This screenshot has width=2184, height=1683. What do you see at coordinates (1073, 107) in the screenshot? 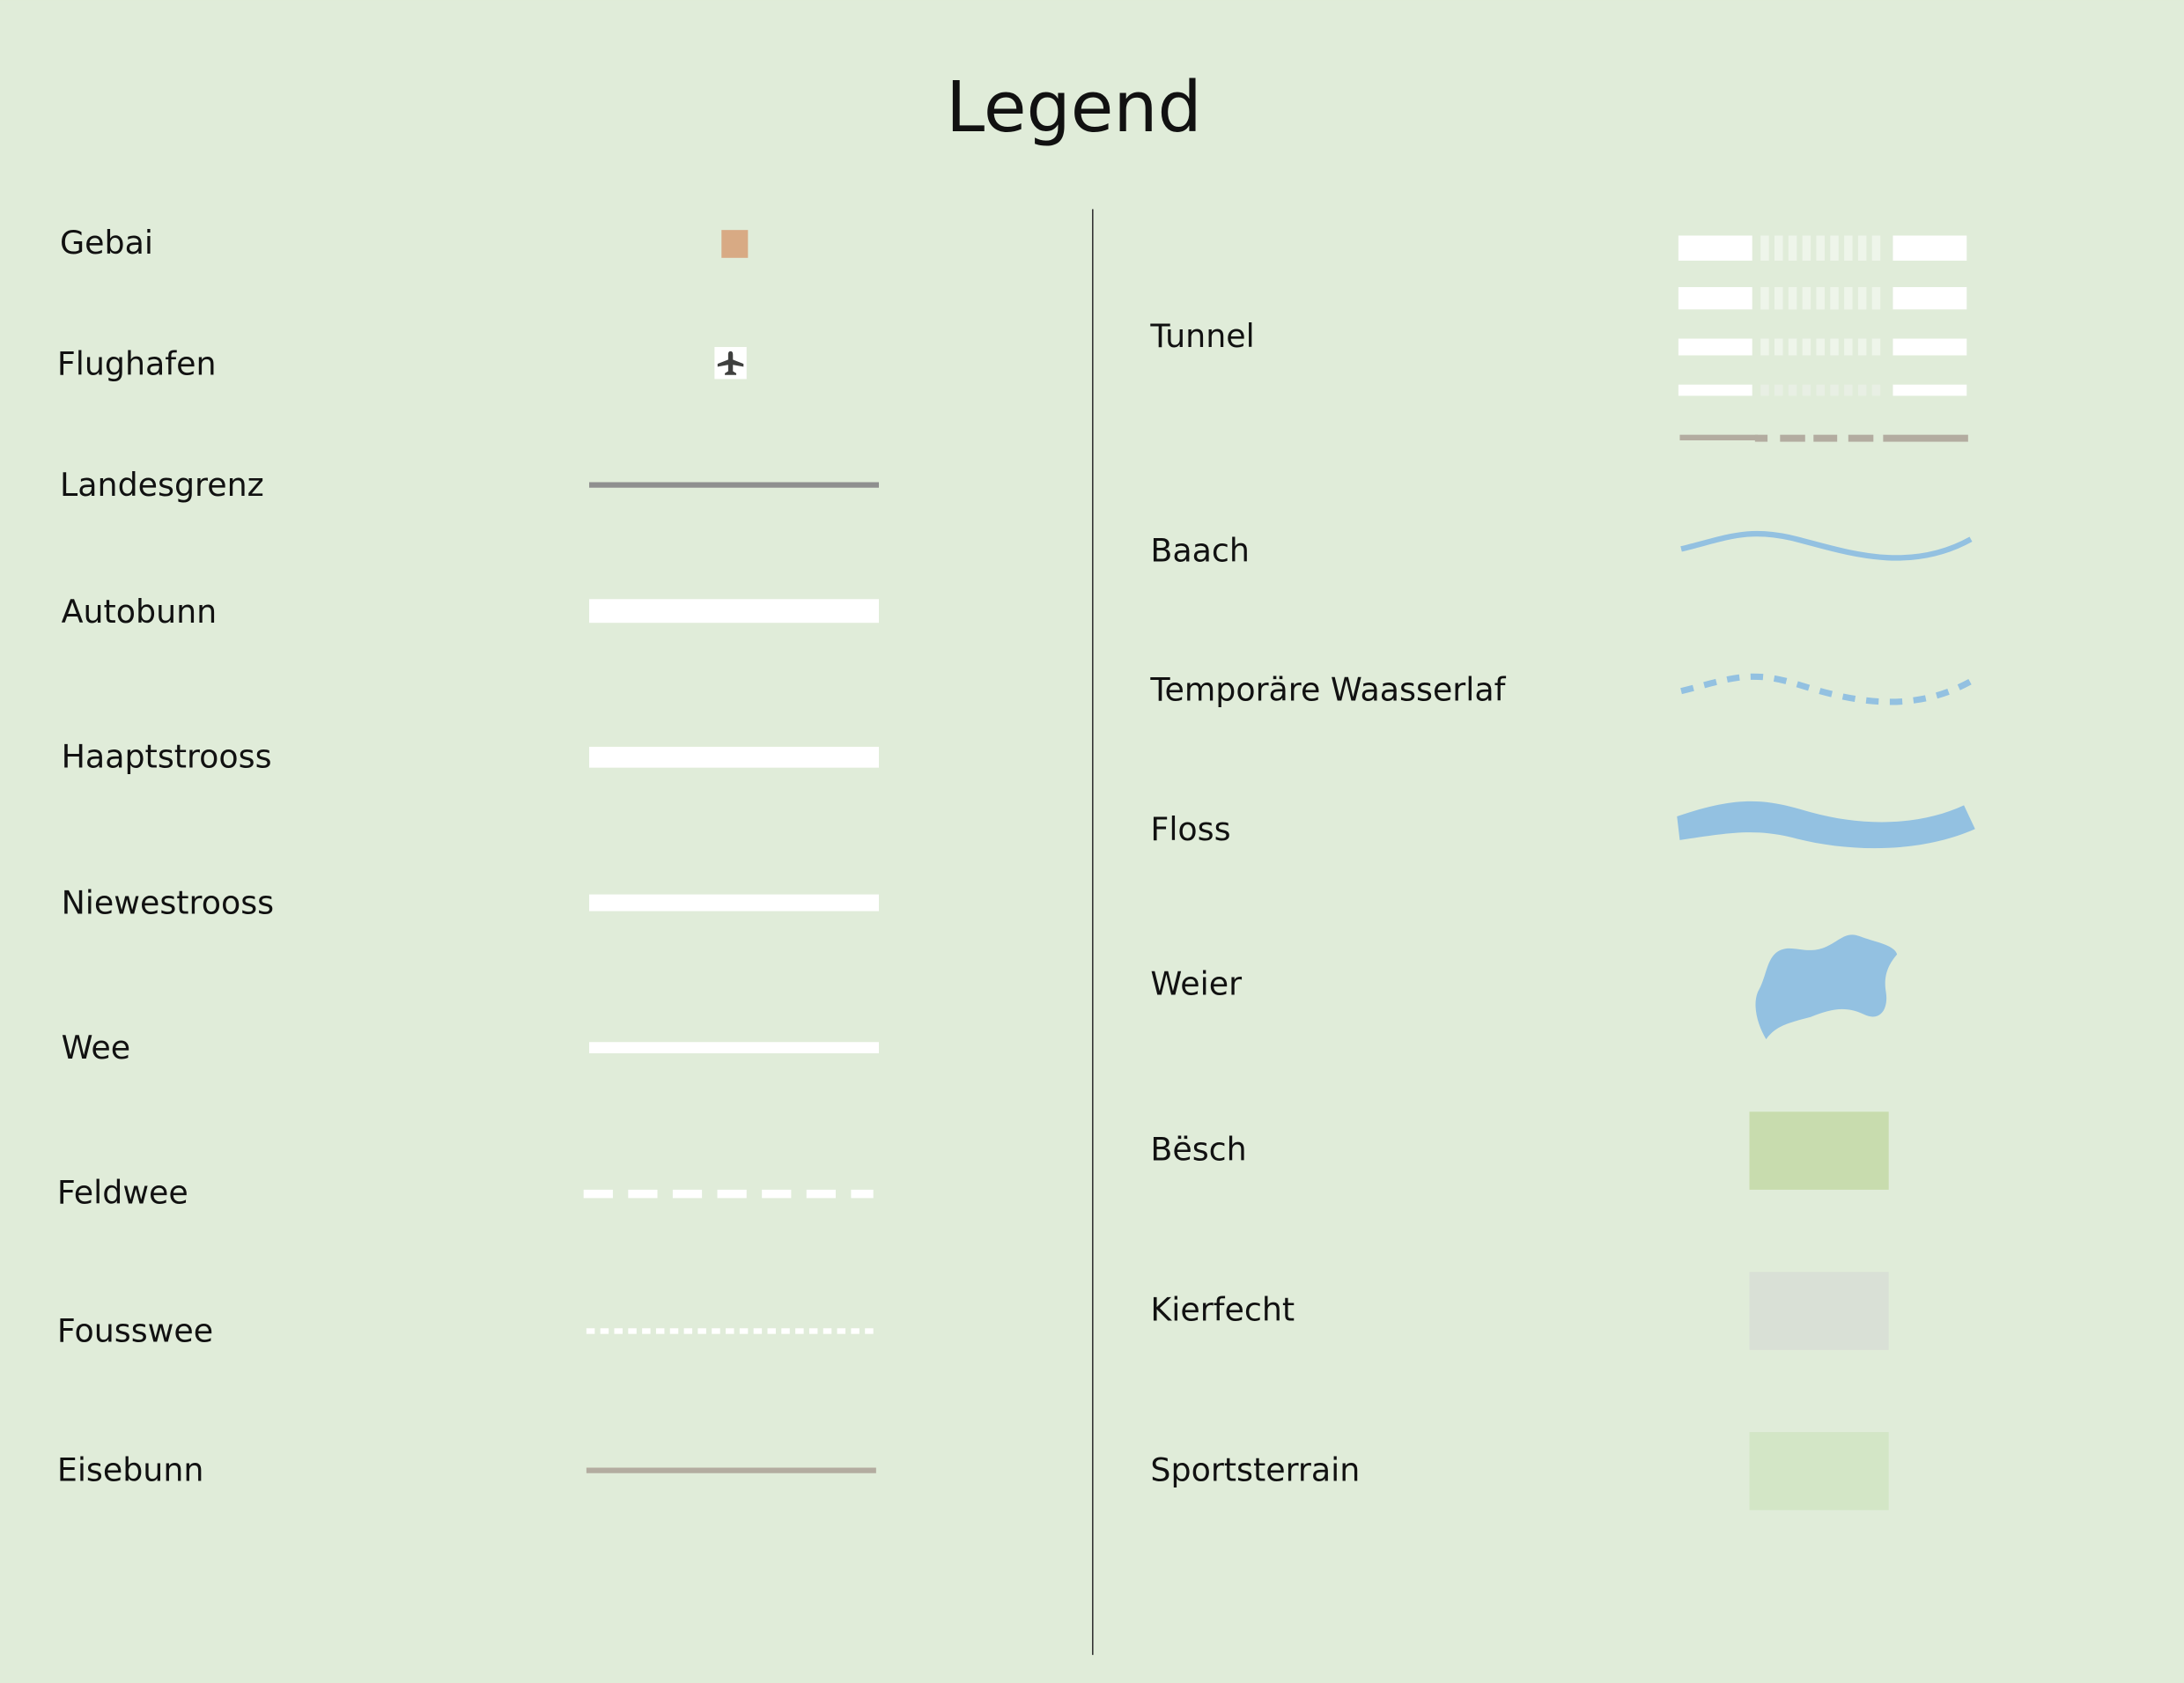
I see `legend-title: Legend` at bounding box center [1073, 107].